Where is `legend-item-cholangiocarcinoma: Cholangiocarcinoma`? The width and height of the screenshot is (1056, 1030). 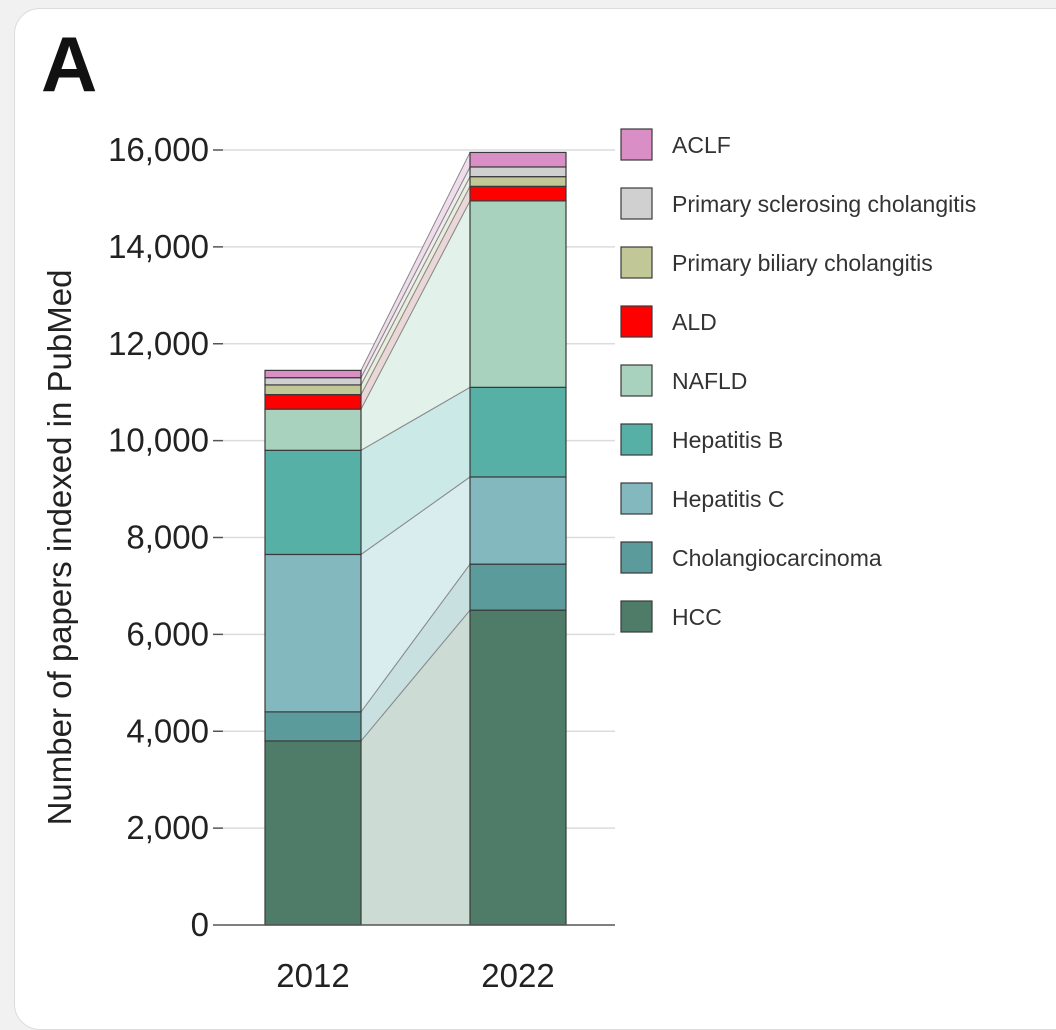 legend-item-cholangiocarcinoma: Cholangiocarcinoma is located at coordinates (751, 557).